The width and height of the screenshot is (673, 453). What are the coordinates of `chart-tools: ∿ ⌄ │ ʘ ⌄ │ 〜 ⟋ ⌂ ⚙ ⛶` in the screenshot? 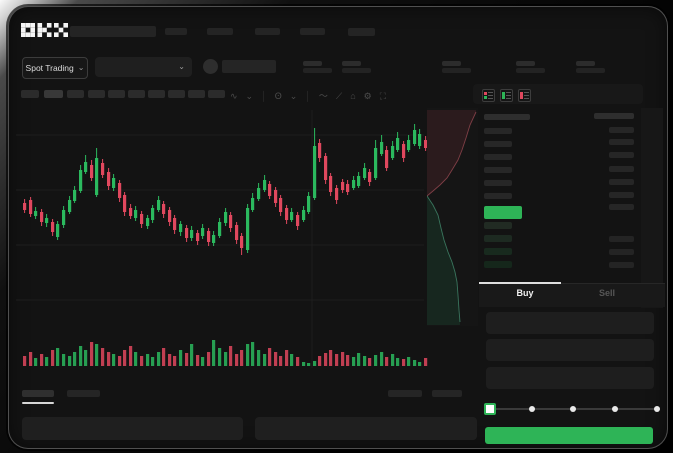 It's located at (308, 96).